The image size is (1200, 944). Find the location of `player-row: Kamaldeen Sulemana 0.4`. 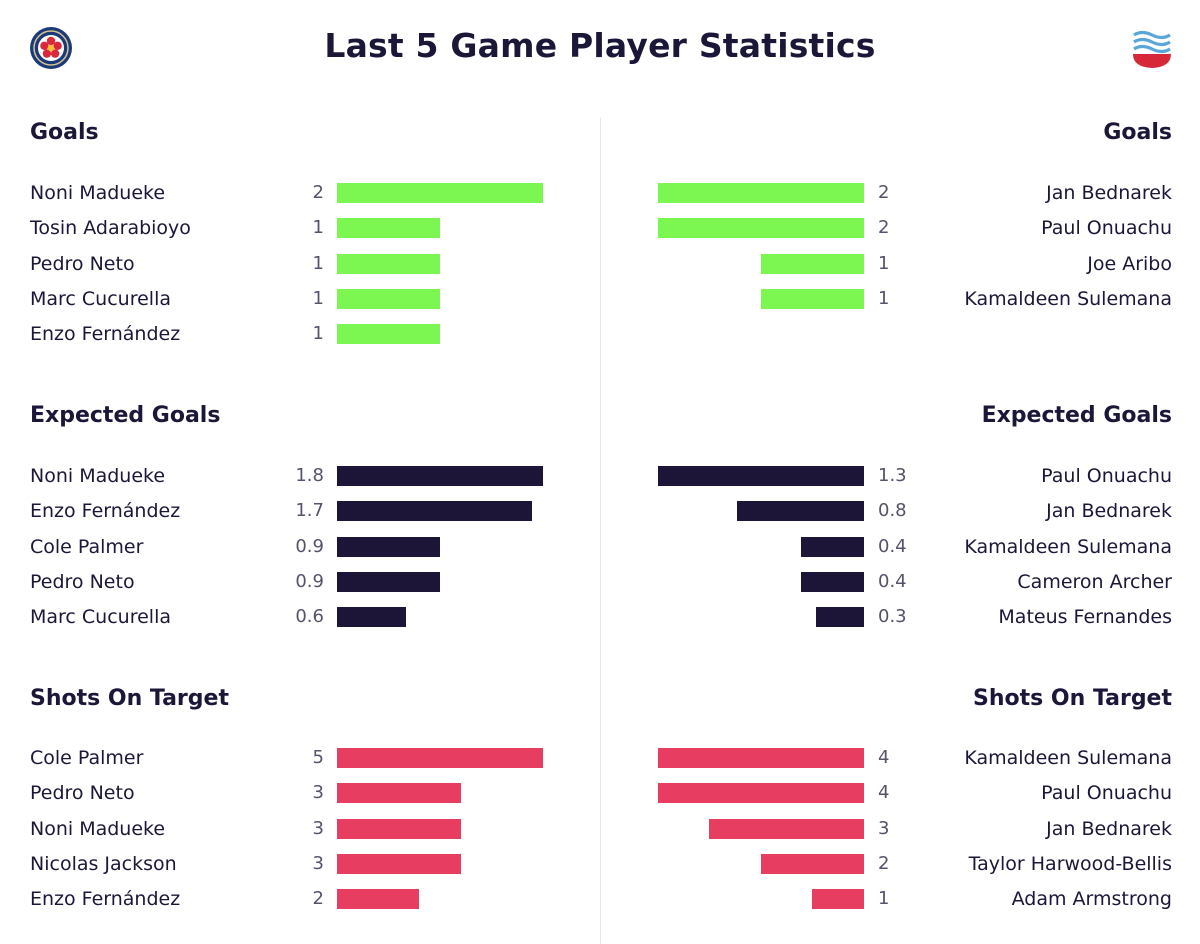

player-row: Kamaldeen Sulemana 0.4 is located at coordinates (900, 547).